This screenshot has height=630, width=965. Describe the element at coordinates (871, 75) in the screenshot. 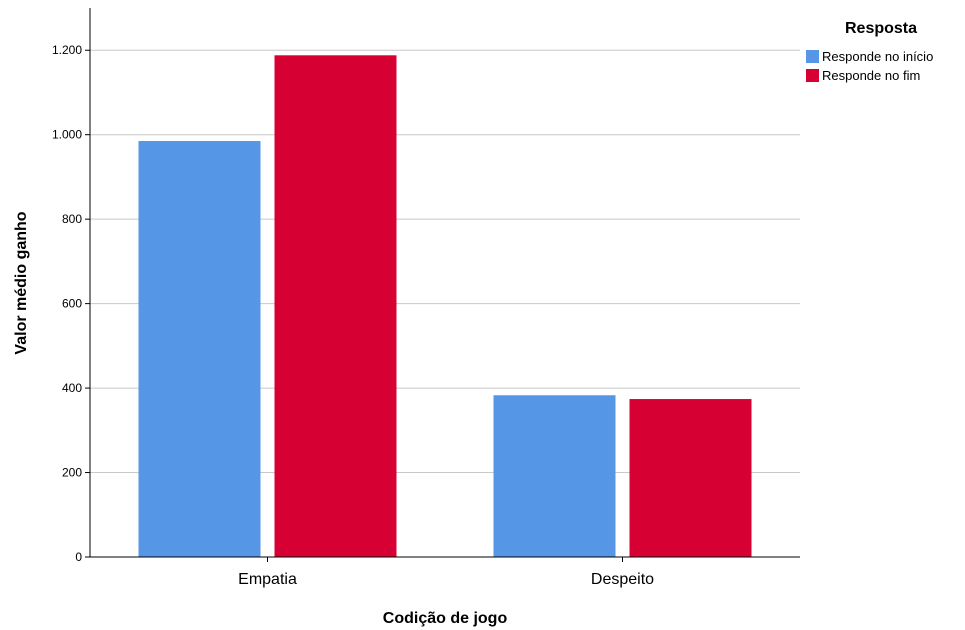

I see `legend-entry-label: Responde no fim` at that location.